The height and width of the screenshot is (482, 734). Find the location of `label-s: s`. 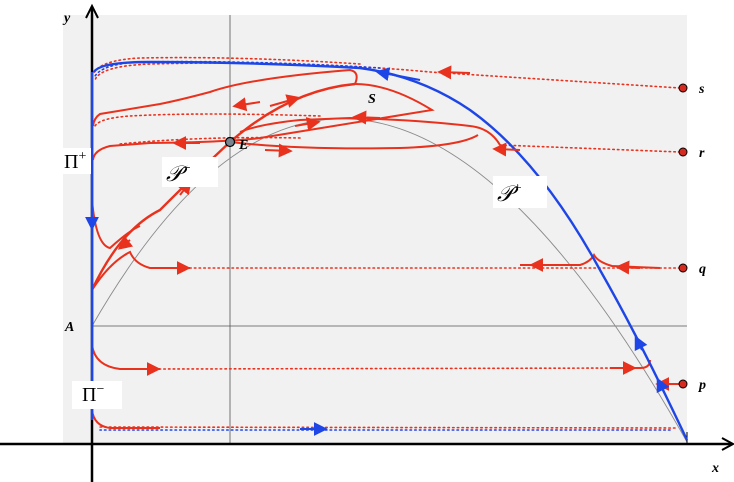

label-s: s is located at coordinates (701, 89).